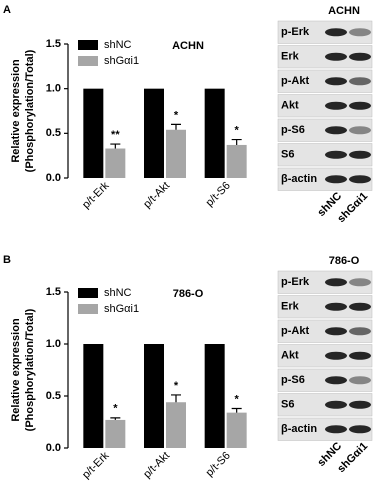 The width and height of the screenshot is (374, 500). What do you see at coordinates (188, 46) in the screenshot?
I see `chart-title: ACHN` at bounding box center [188, 46].